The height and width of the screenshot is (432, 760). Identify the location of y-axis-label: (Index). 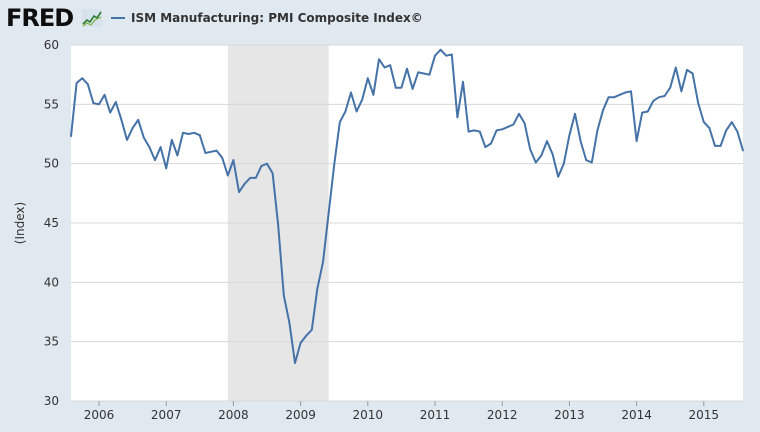
(20, 223).